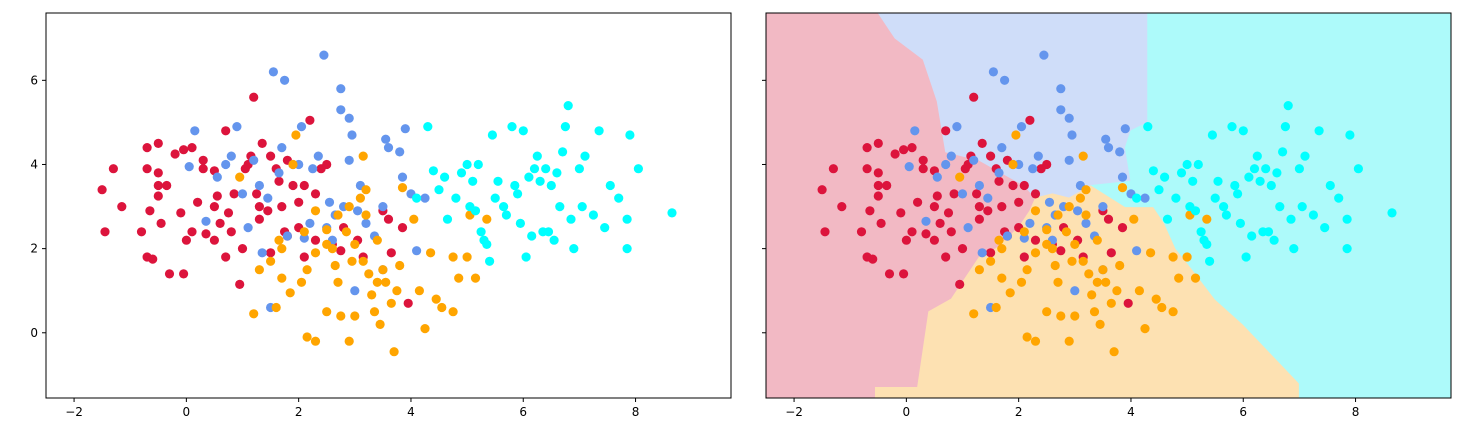 Image resolution: width=1472 pixels, height=427 pixels. What do you see at coordinates (523, 412) in the screenshot?
I see `x-tick-label: 6` at bounding box center [523, 412].